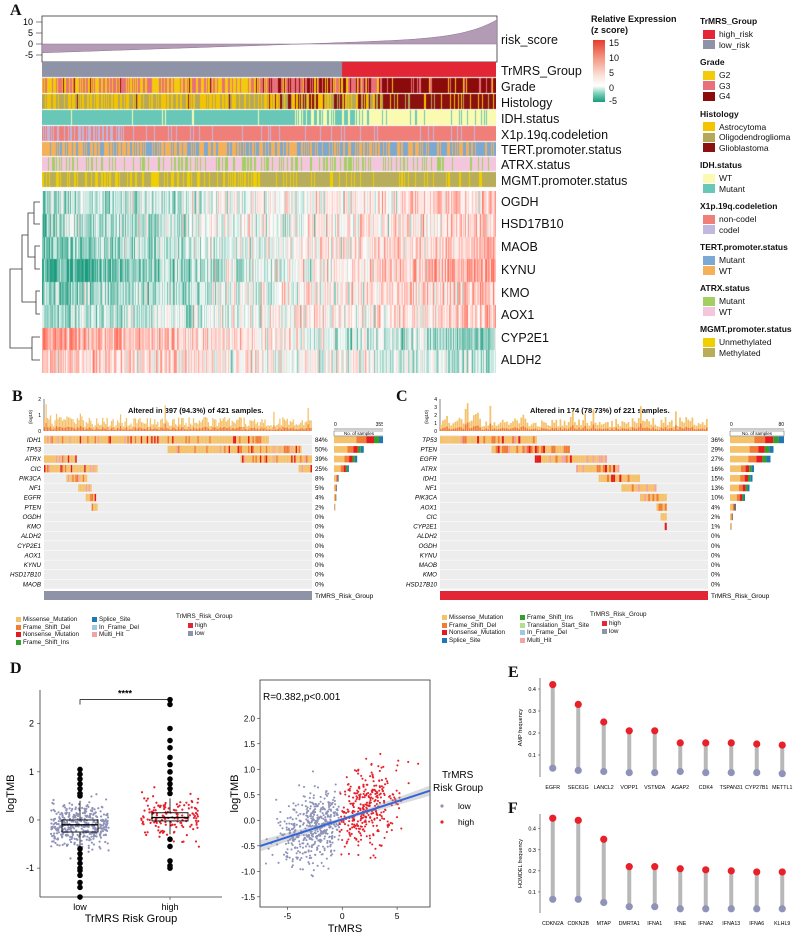 The width and height of the screenshot is (809, 942). Describe the element at coordinates (31, 517) in the screenshot. I see `gene-label: OGDH` at that location.